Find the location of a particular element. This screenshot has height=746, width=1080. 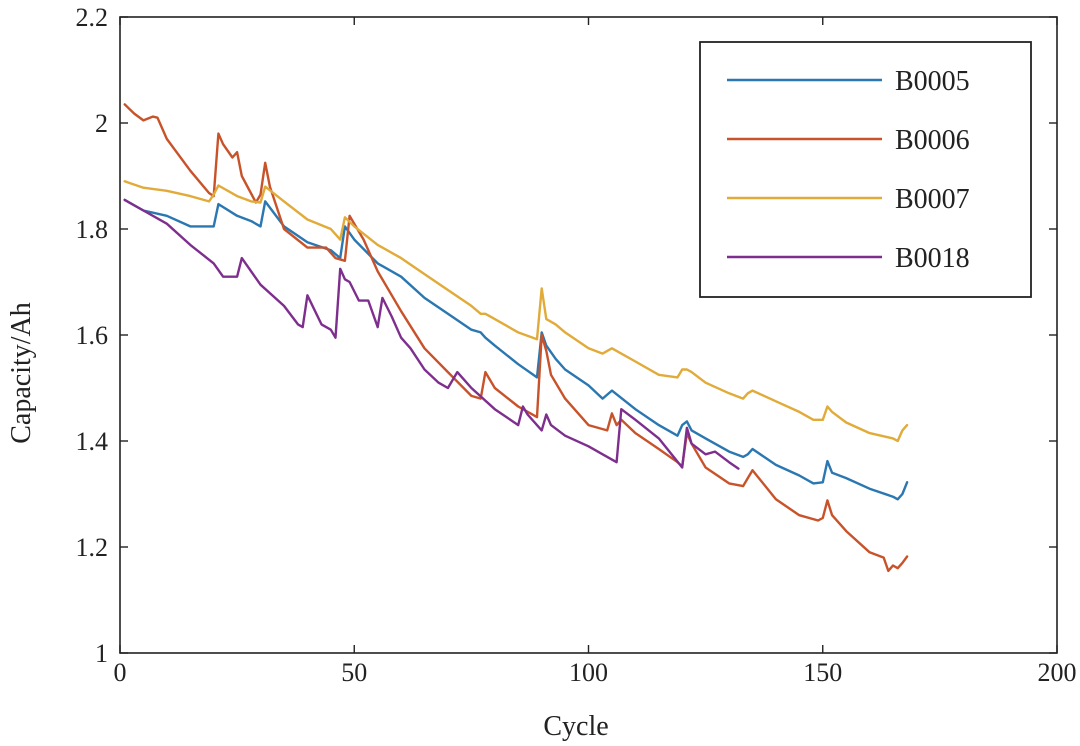

y-tick-label: 1.4 is located at coordinates (92, 441).